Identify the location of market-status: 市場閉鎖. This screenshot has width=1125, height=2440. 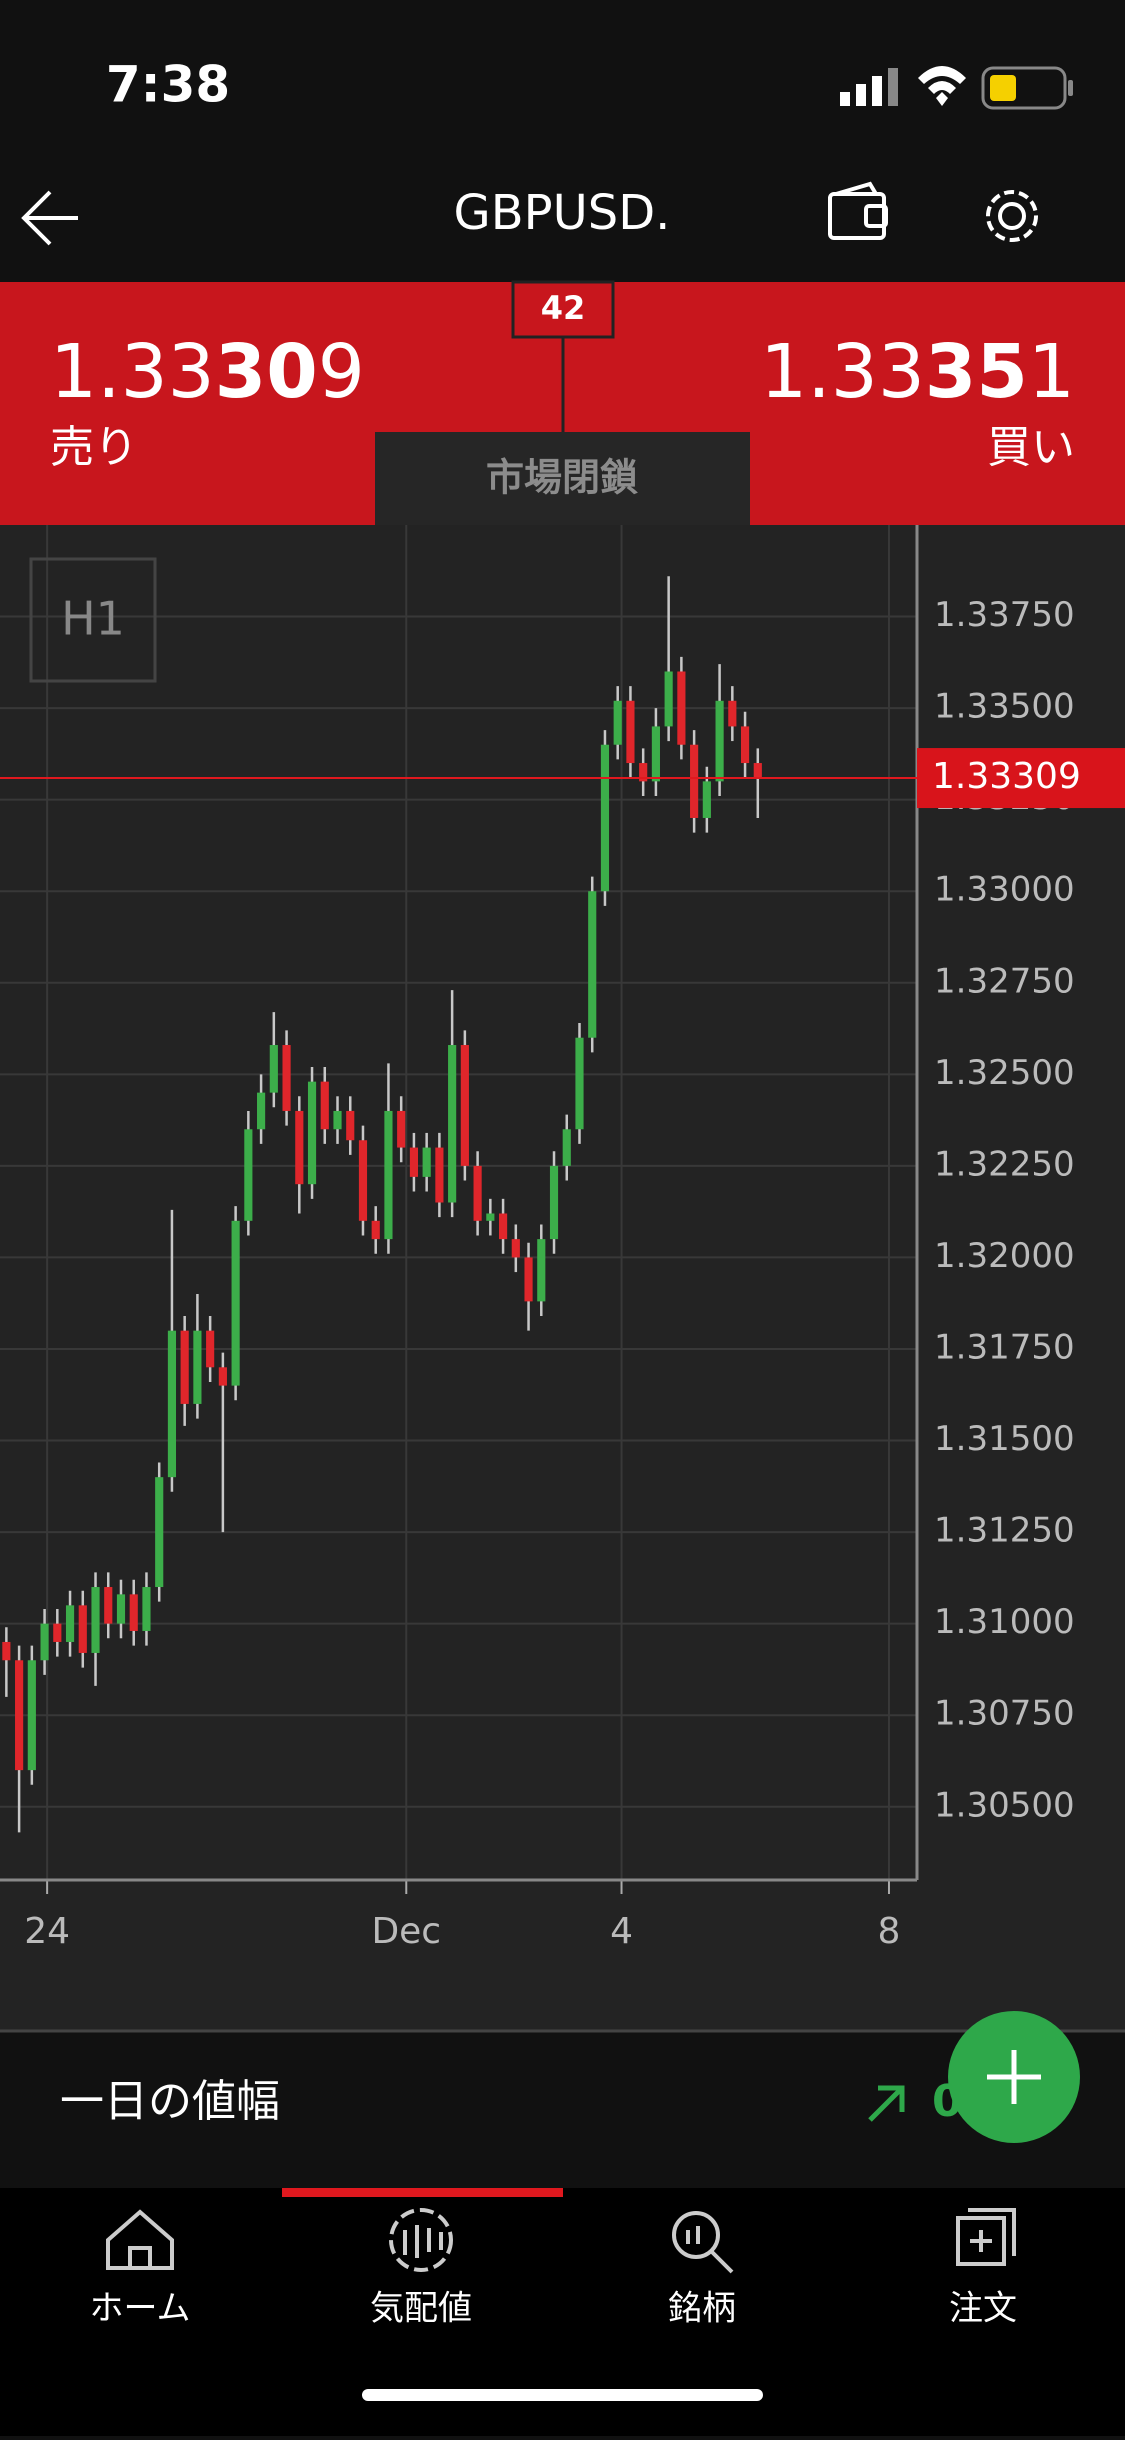
(562, 478).